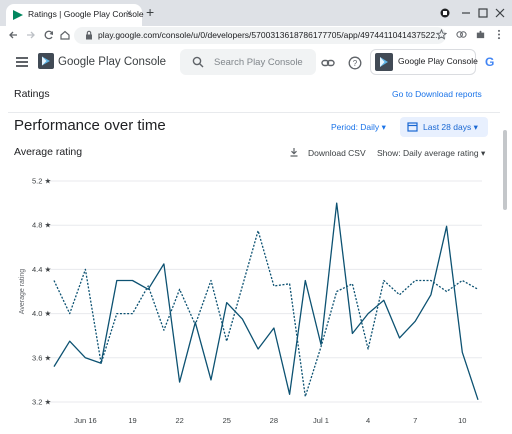 Image resolution: width=512 pixels, height=434 pixels. Describe the element at coordinates (42, 181) in the screenshot. I see `y-tick-label: 5.2 ★` at that location.